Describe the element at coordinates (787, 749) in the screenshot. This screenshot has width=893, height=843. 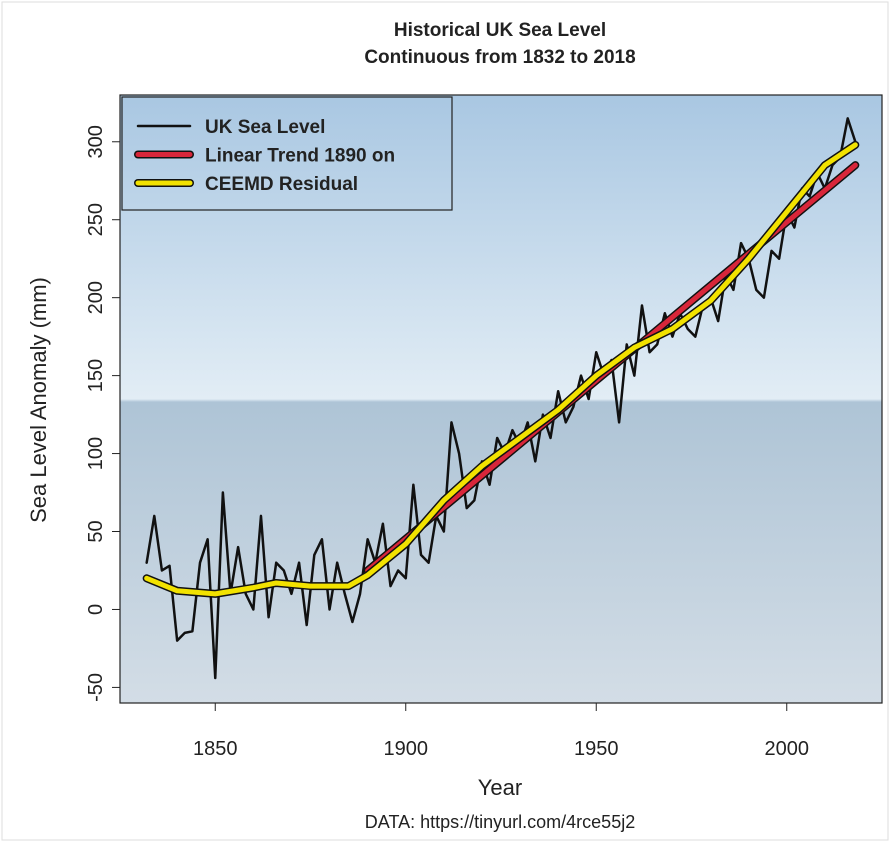
I see `x-tick-label: 2000` at that location.